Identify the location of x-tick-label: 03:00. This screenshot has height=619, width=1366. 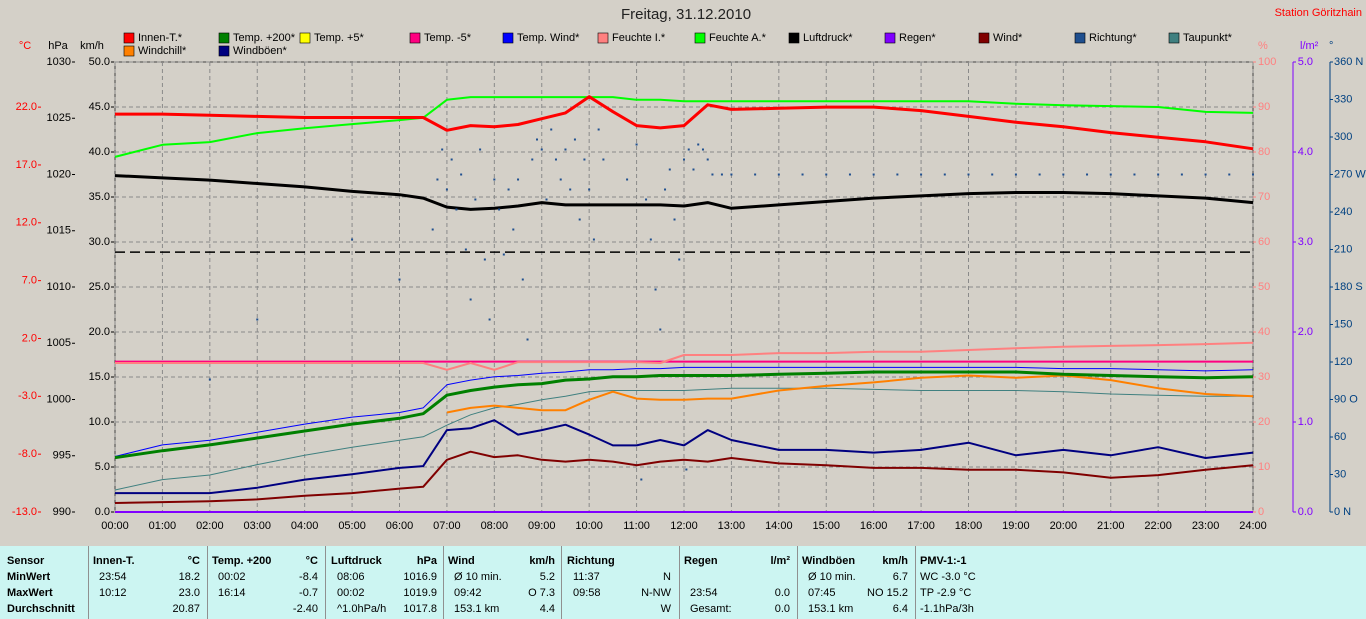
(257, 526).